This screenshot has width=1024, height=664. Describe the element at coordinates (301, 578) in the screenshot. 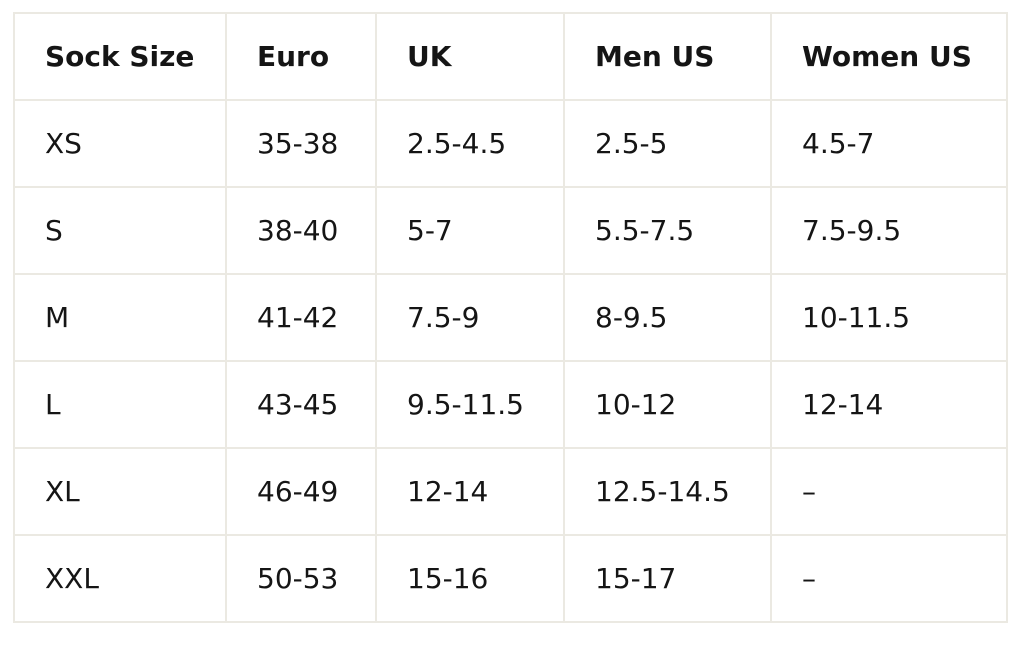

I see `table-cell: 50-53` at that location.